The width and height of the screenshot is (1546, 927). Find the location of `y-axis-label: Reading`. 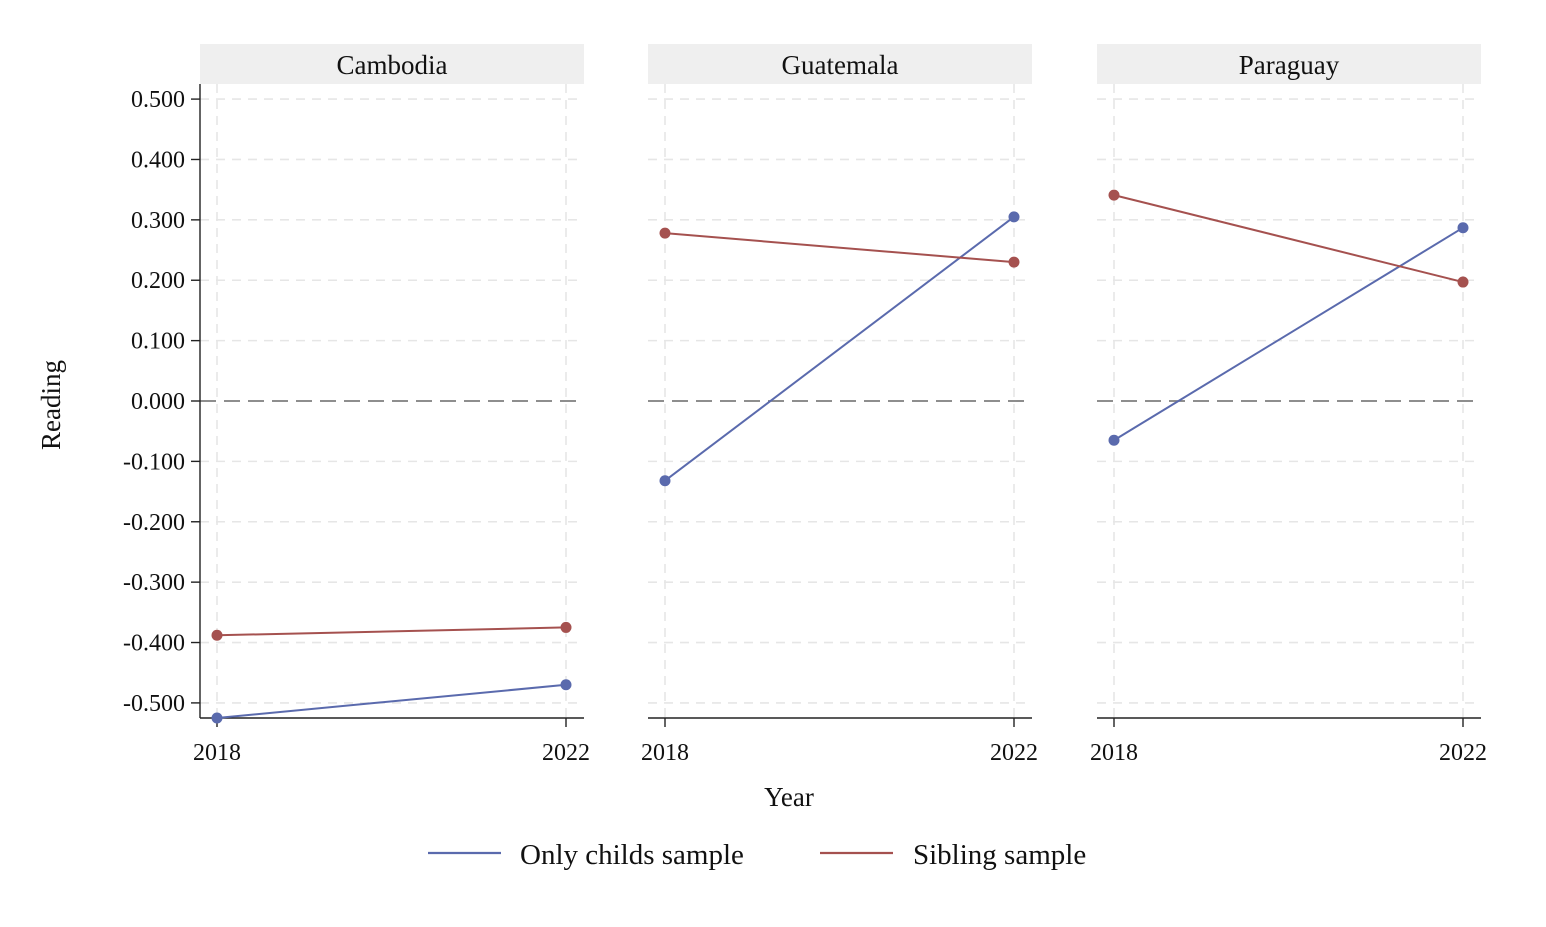

y-axis-label: Reading is located at coordinates (51, 405).